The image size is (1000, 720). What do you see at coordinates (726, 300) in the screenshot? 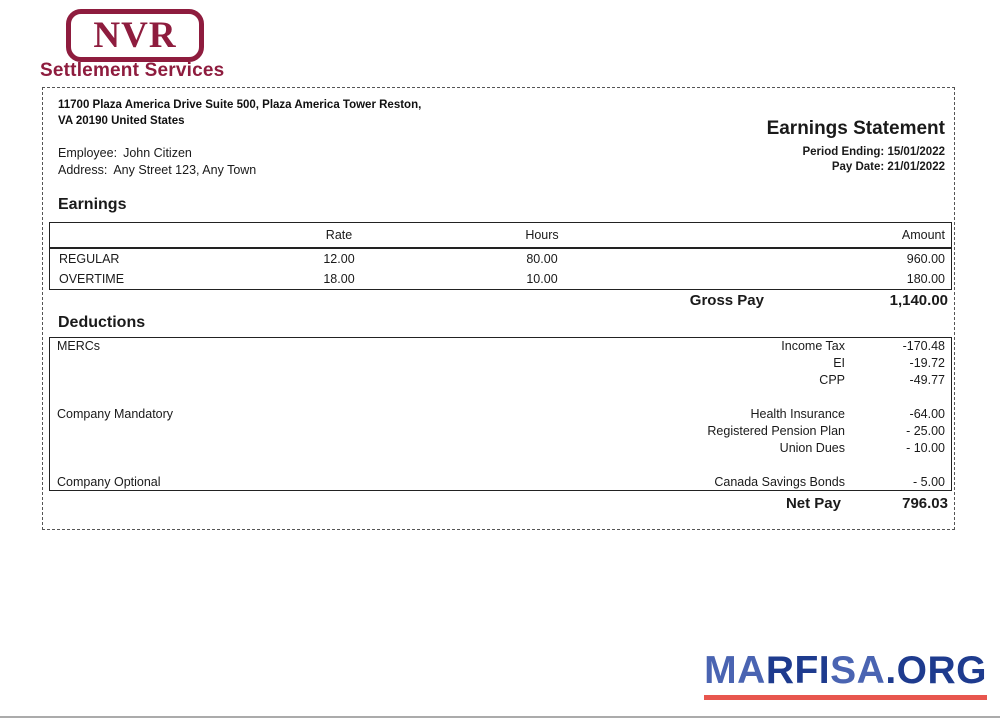
I see `gross-pay-label: Gross Pay` at bounding box center [726, 300].